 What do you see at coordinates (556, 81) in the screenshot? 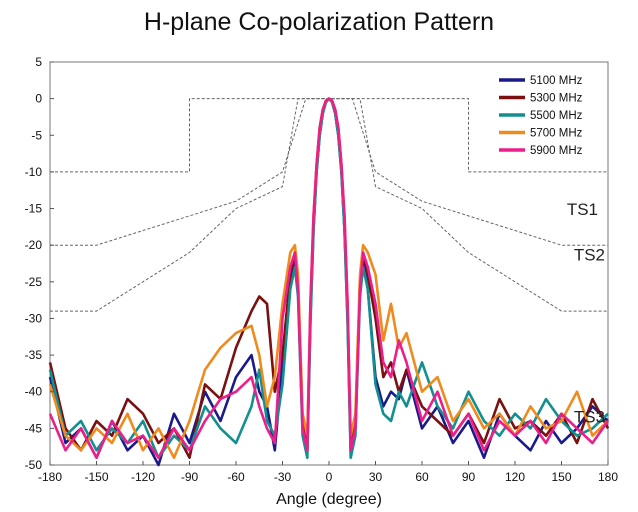
I see `legend-label: 5100 MHz` at bounding box center [556, 81].